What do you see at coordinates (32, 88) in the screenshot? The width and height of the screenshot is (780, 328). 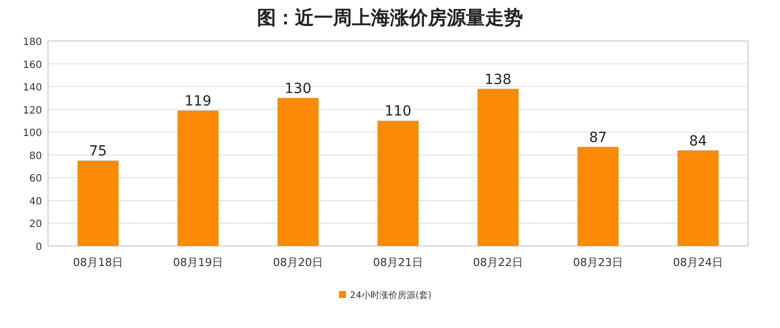 I see `y-tick-label: 140` at bounding box center [32, 88].